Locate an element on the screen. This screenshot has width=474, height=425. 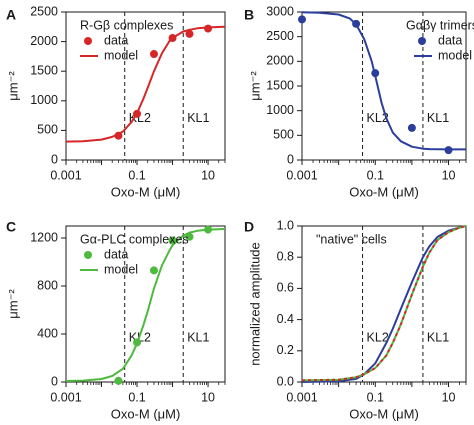
panel-c-letter: C is located at coordinates (11, 227).